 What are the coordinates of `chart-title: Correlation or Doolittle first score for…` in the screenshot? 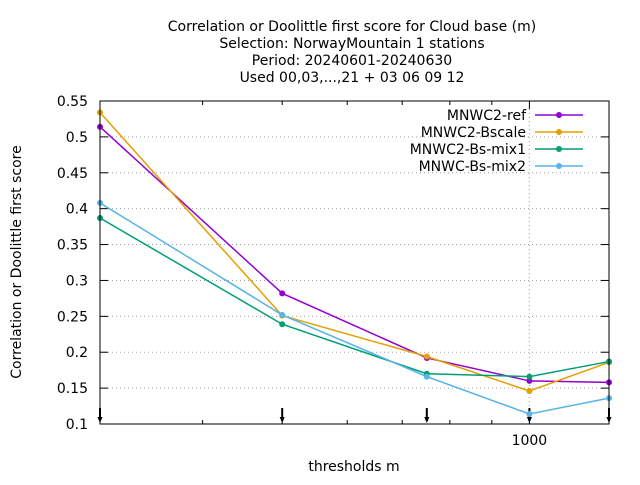 It's located at (352, 52).